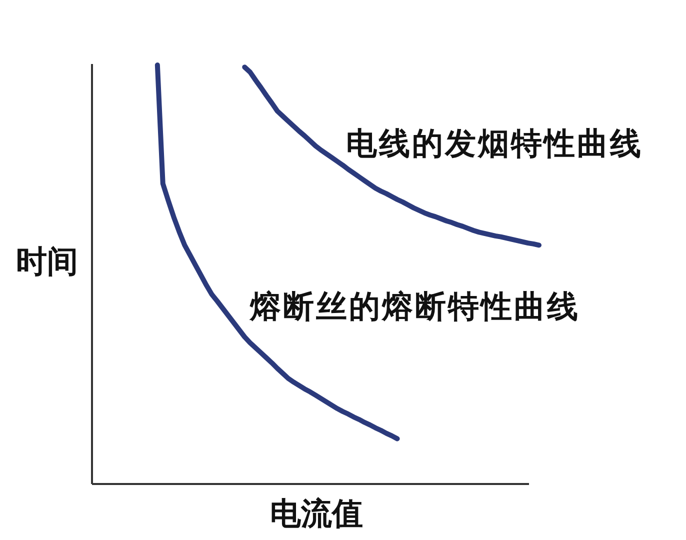  What do you see at coordinates (316, 513) in the screenshot?
I see `xlabel: 电流值` at bounding box center [316, 513].